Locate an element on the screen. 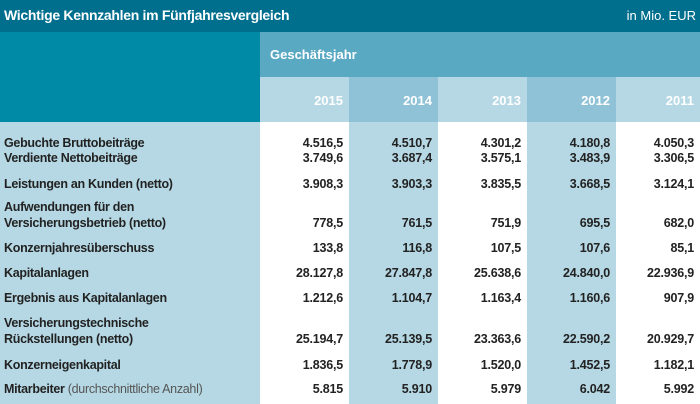 Image resolution: width=700 pixels, height=404 pixels. table-cell: 4.301,2 is located at coordinates (501, 143).